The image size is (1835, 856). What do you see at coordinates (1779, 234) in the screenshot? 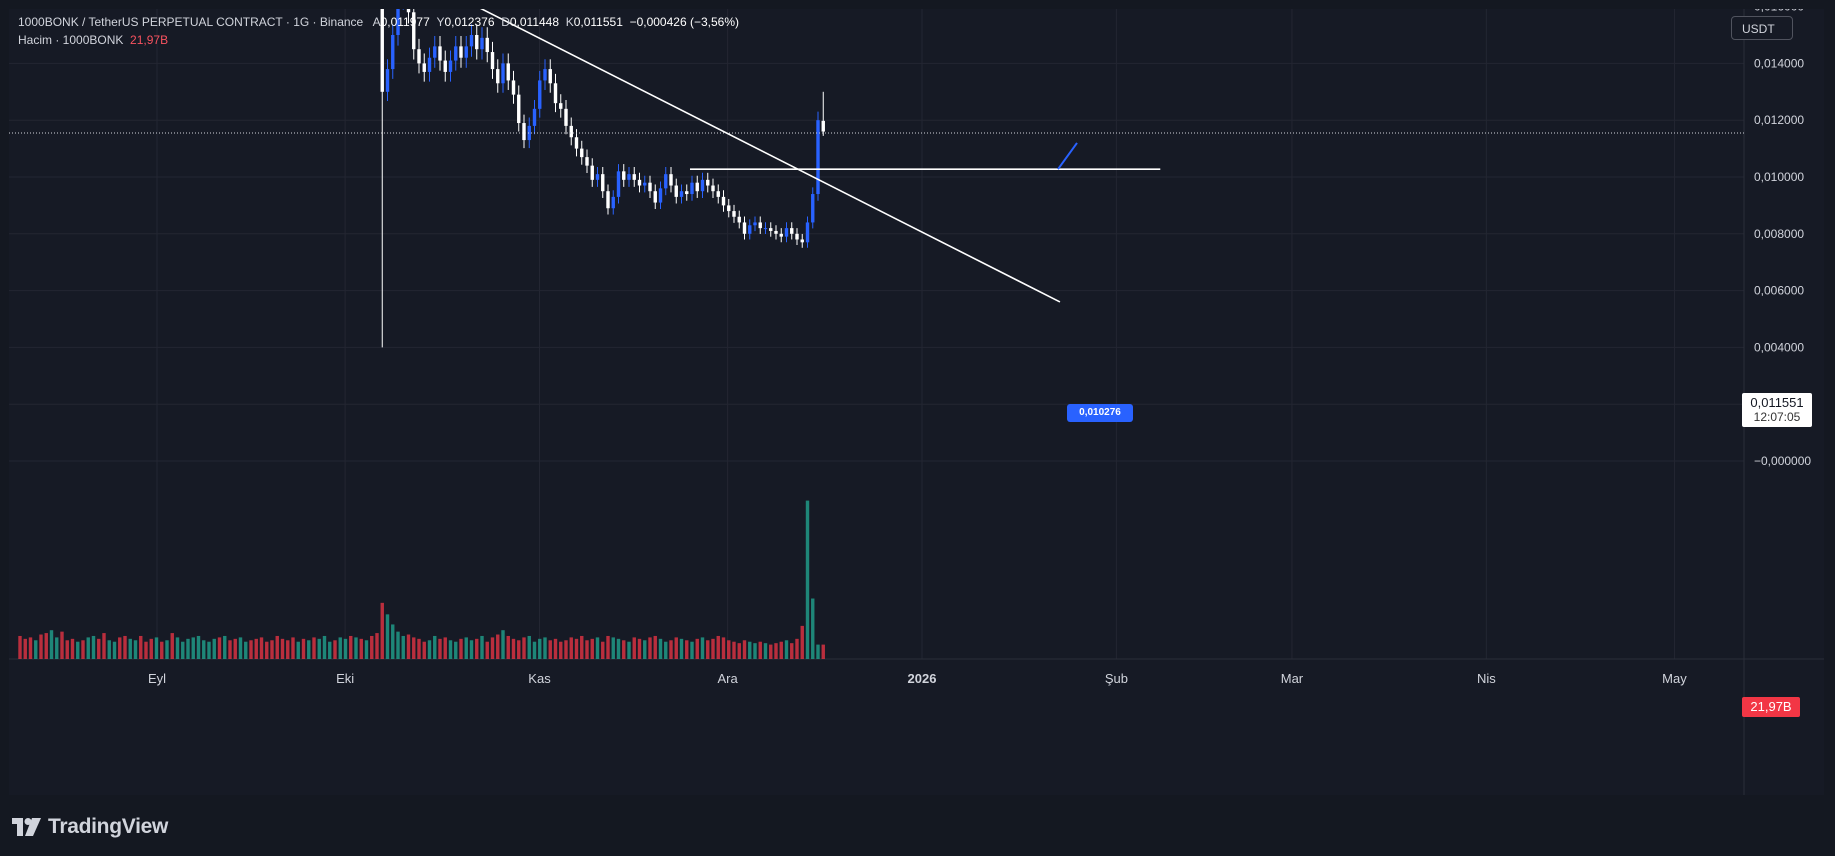
I see `price-axis-label: 0,008000` at bounding box center [1779, 234].